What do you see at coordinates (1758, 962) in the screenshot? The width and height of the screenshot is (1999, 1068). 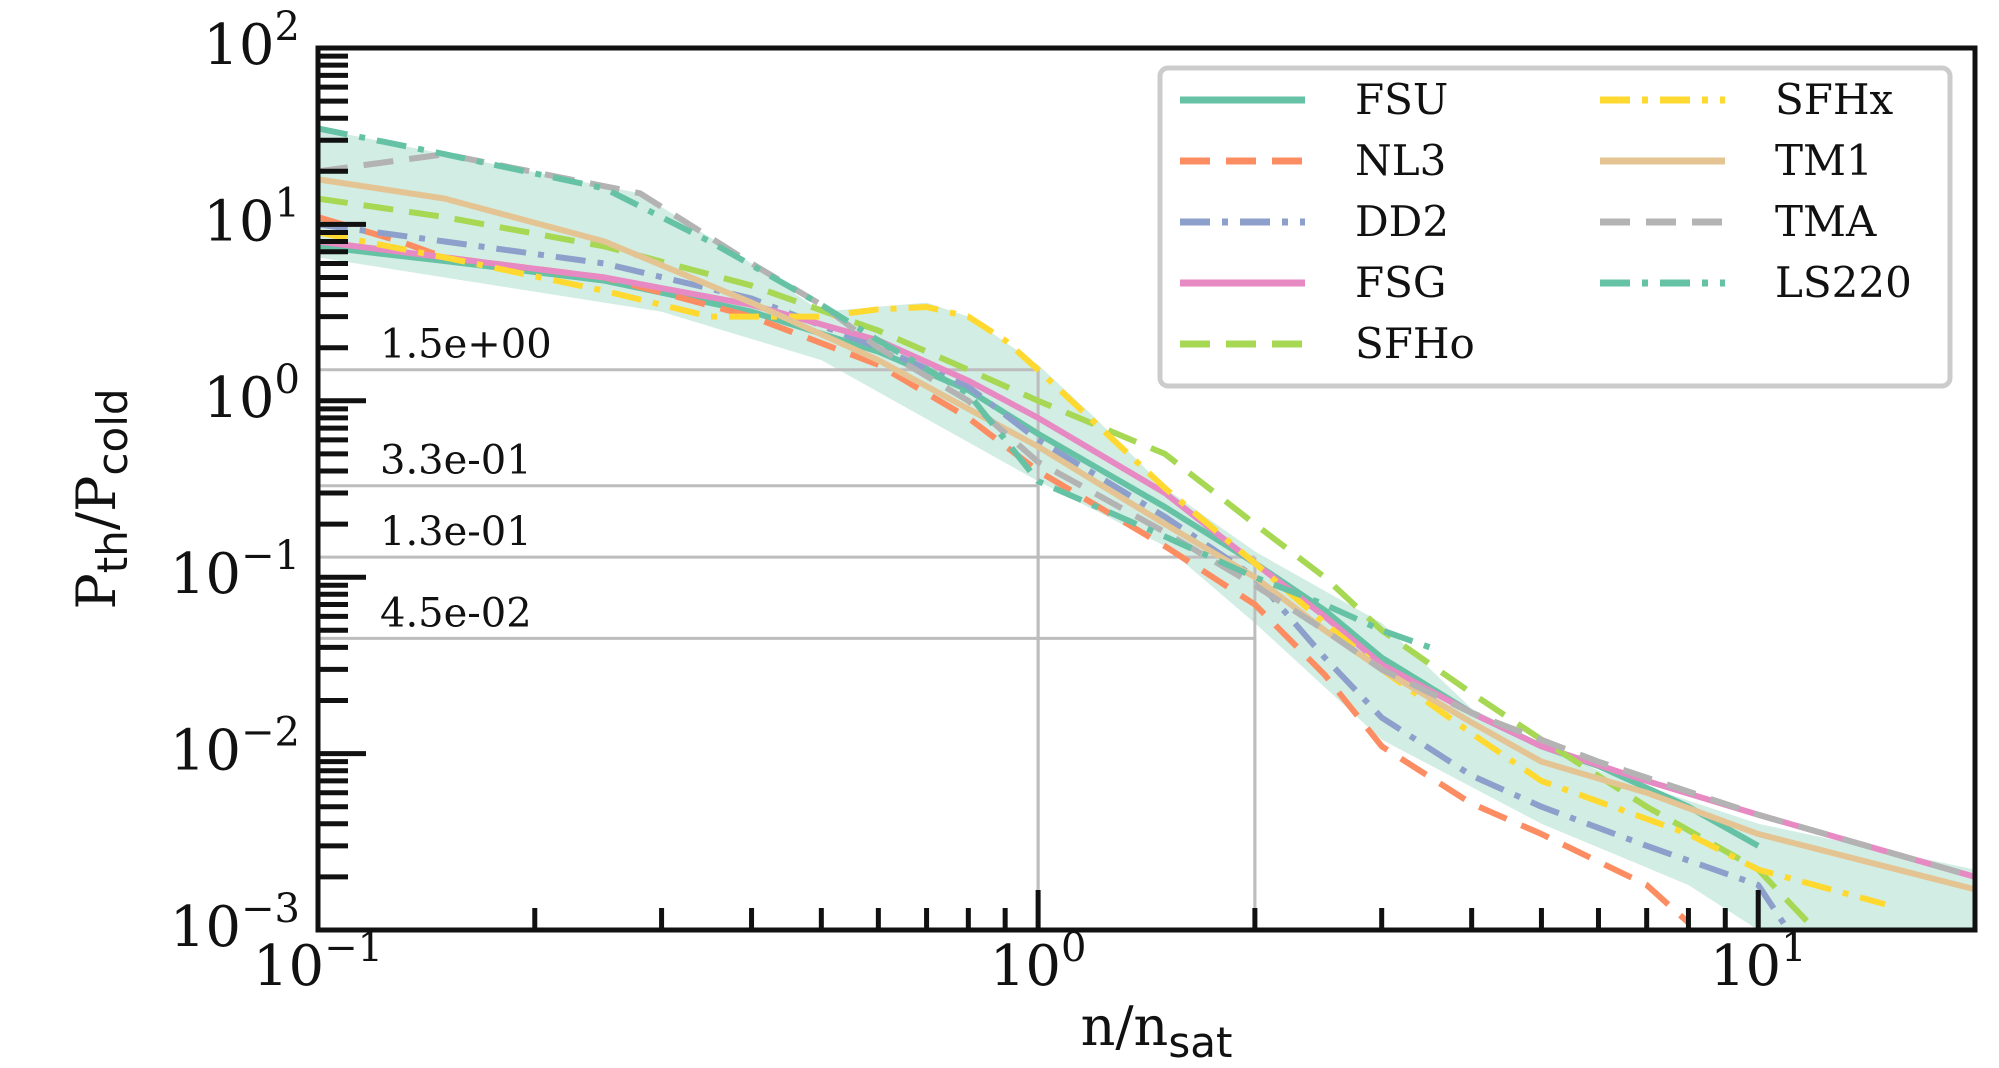 I see `x-tick-label: 10¹` at bounding box center [1758, 962].